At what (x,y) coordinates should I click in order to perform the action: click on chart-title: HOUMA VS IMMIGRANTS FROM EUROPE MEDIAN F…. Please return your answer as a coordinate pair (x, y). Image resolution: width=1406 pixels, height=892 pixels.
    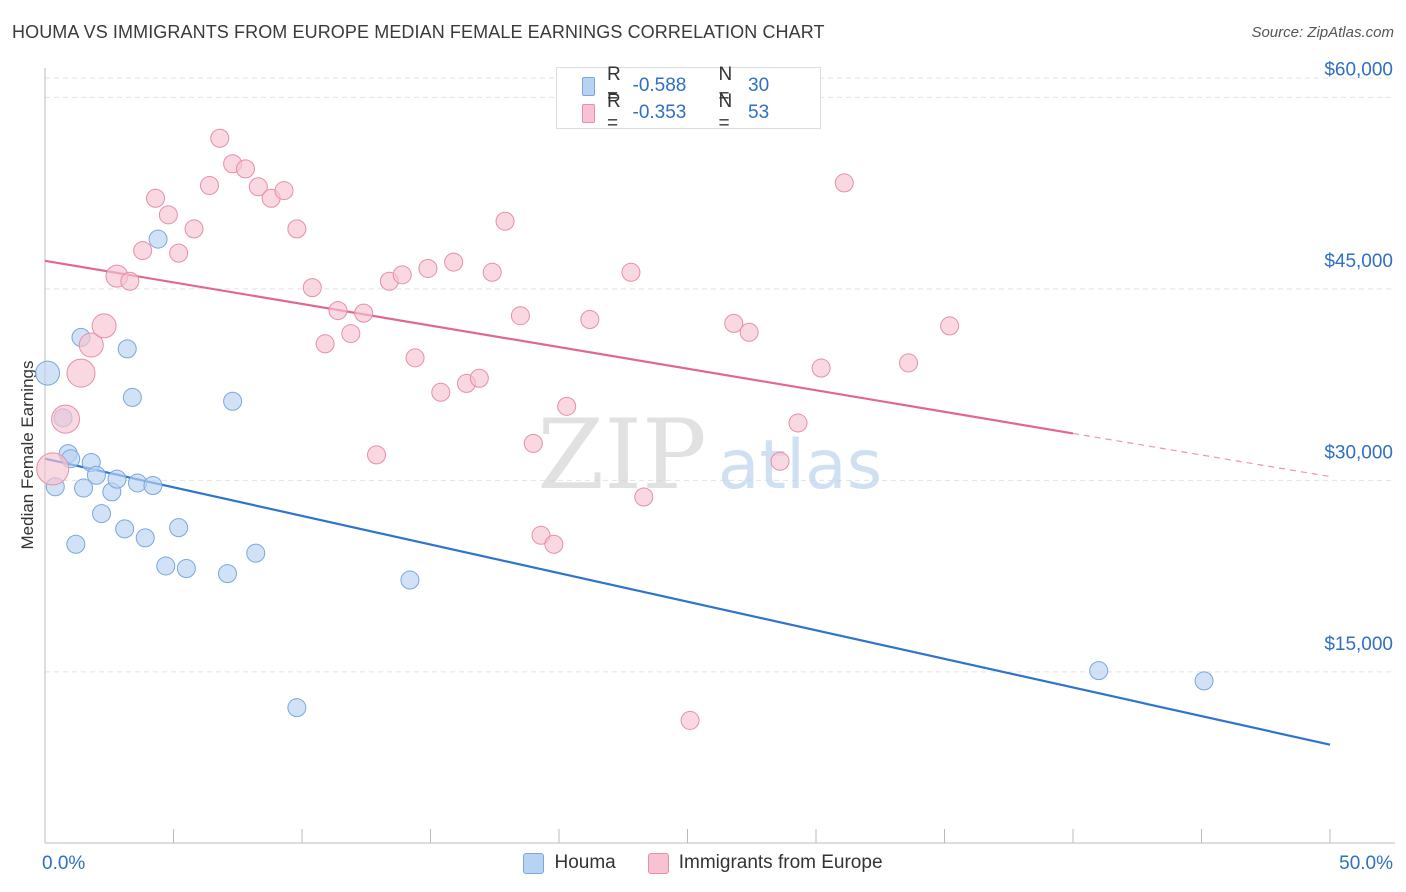
    Looking at the image, I should click on (418, 32).